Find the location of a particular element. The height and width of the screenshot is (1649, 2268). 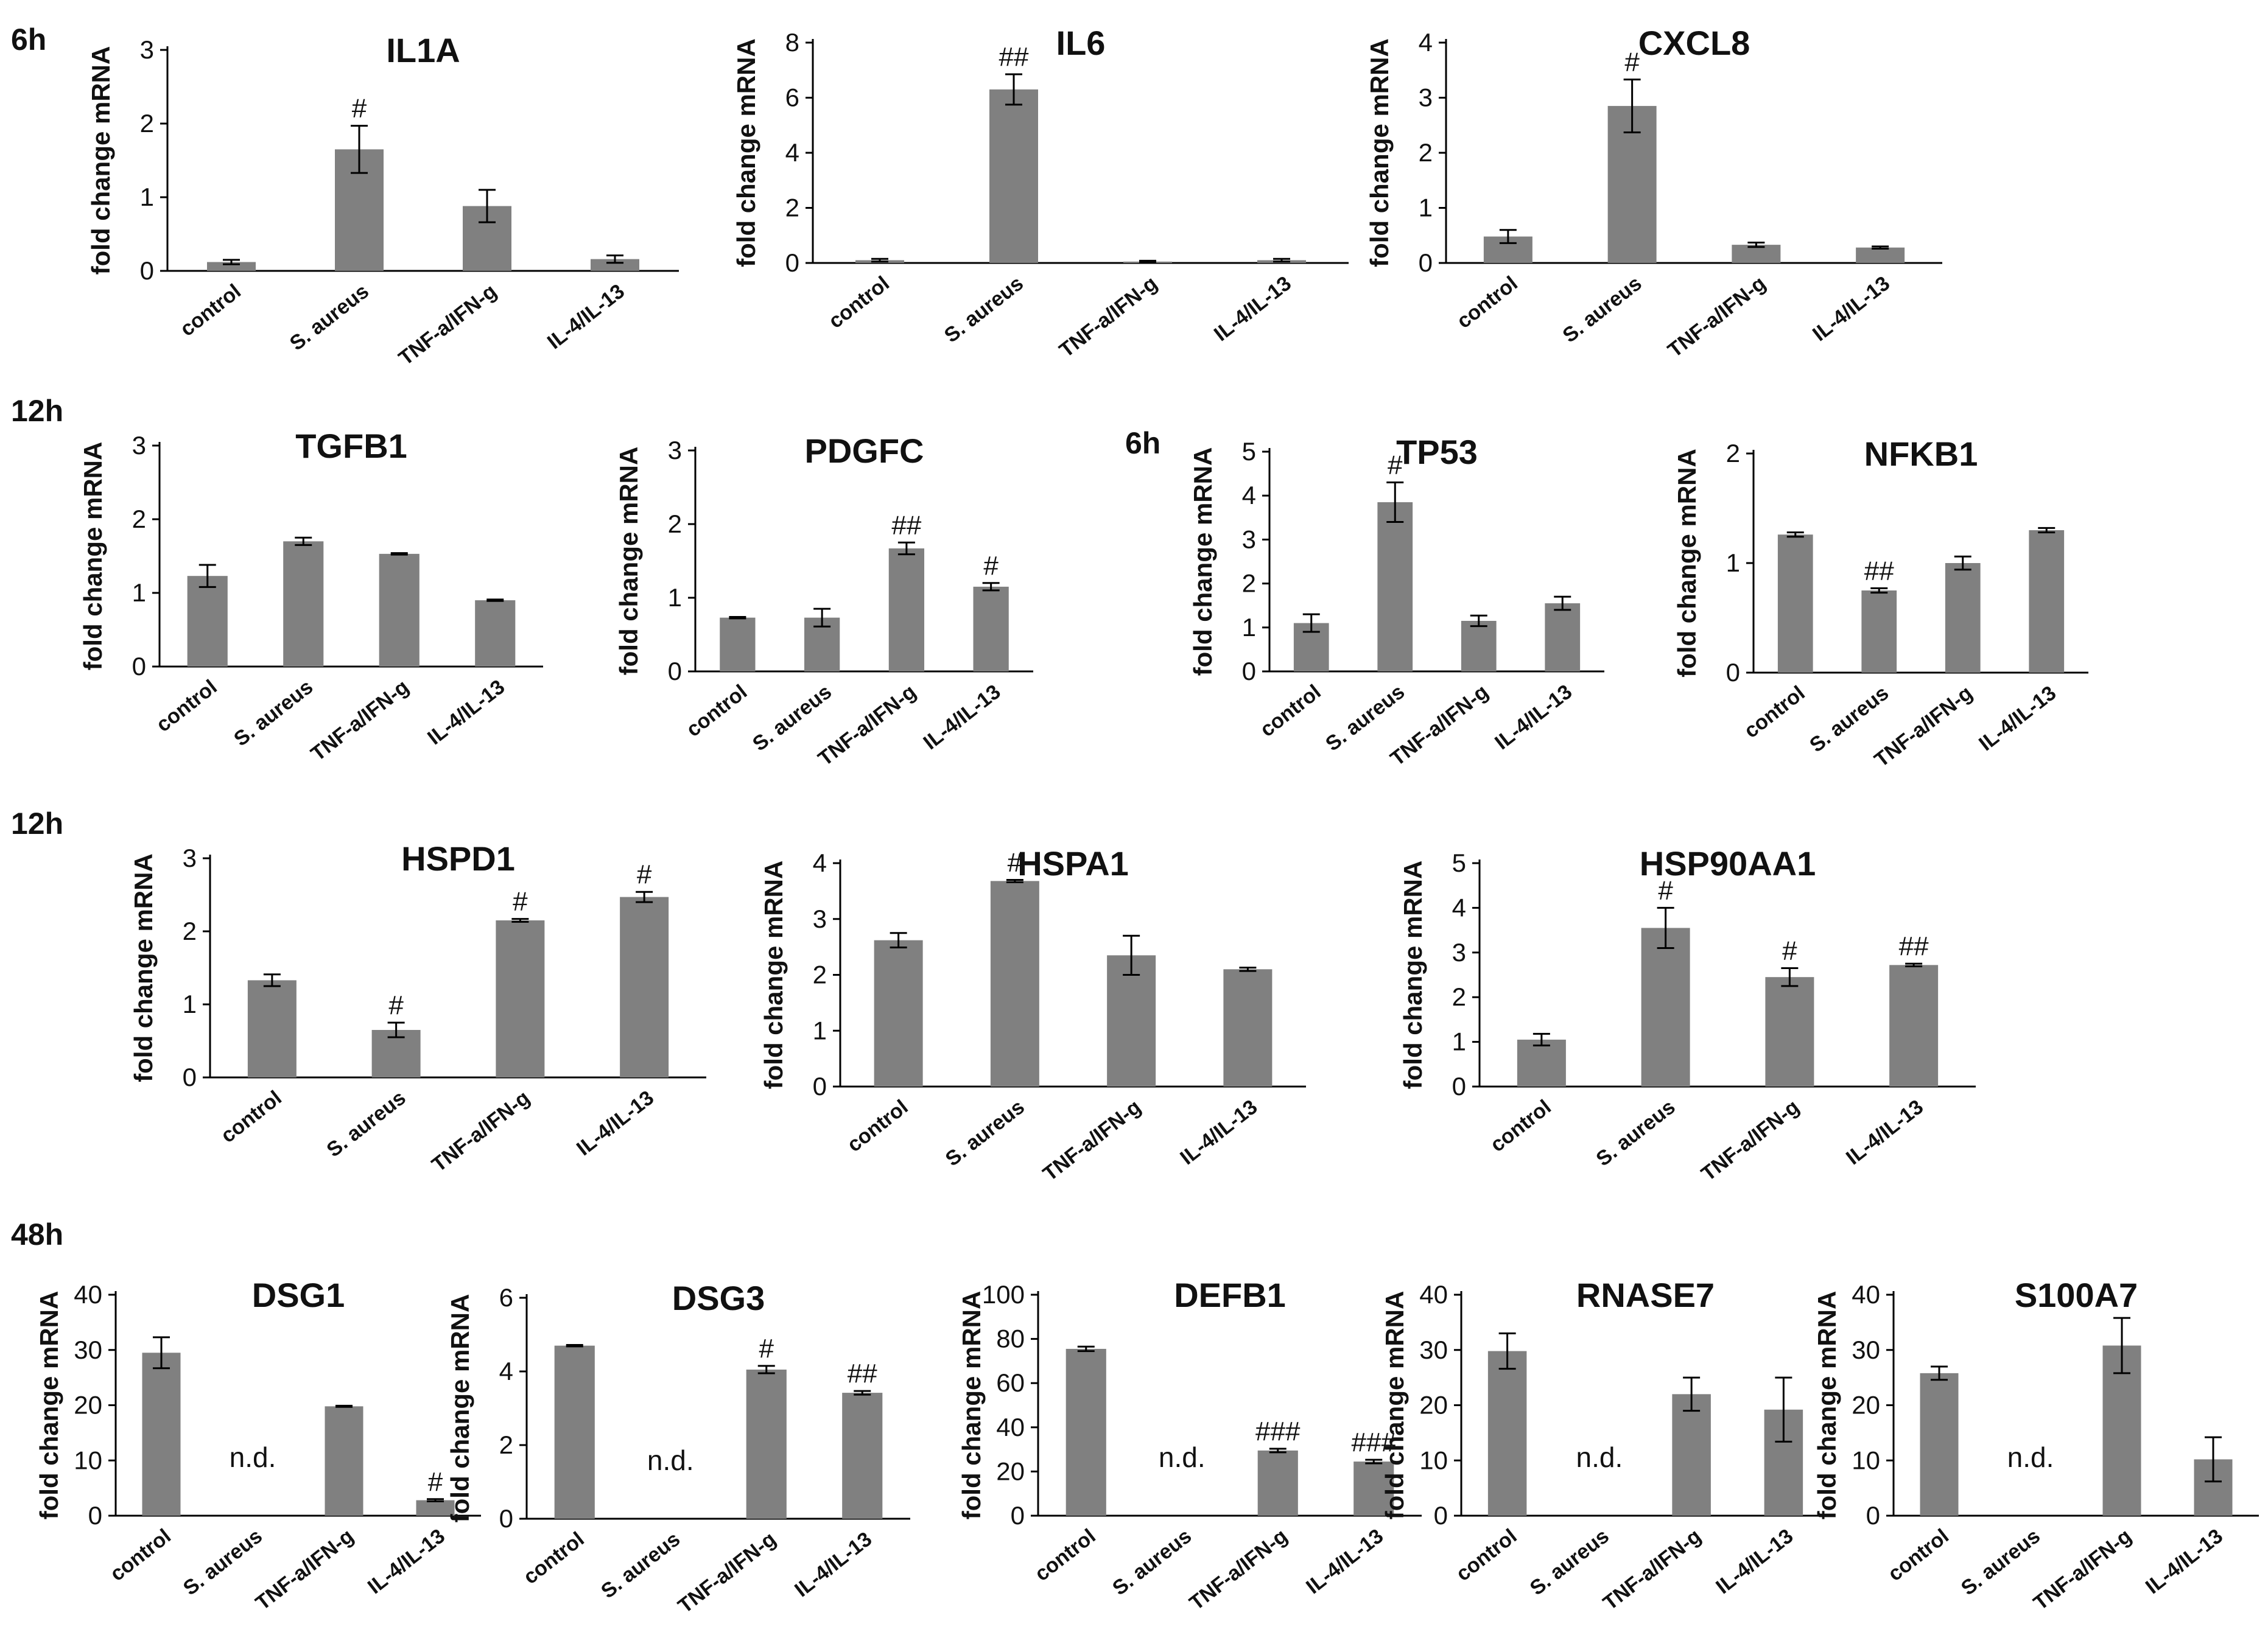

chart-title: IL6 is located at coordinates (1081, 43).